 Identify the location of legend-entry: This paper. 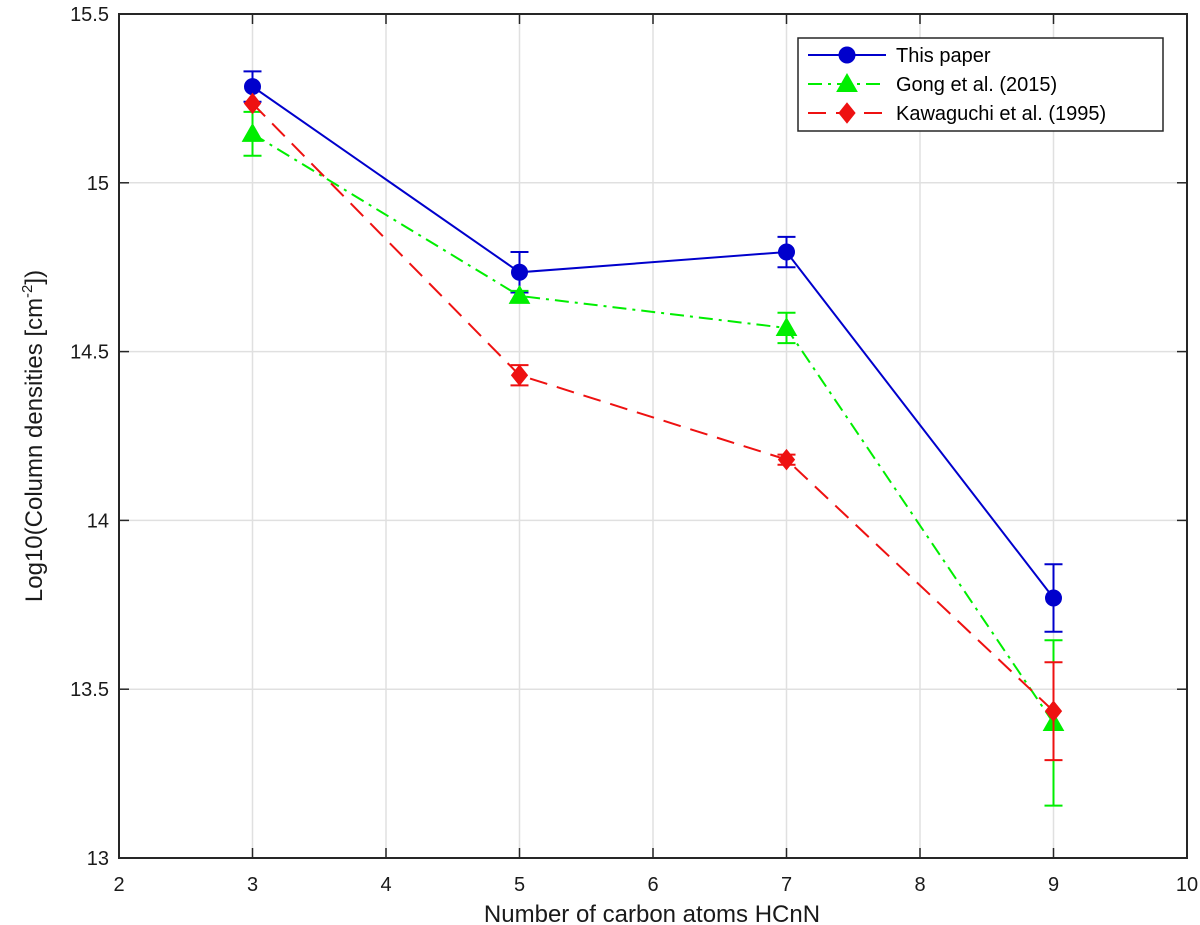
(899, 56).